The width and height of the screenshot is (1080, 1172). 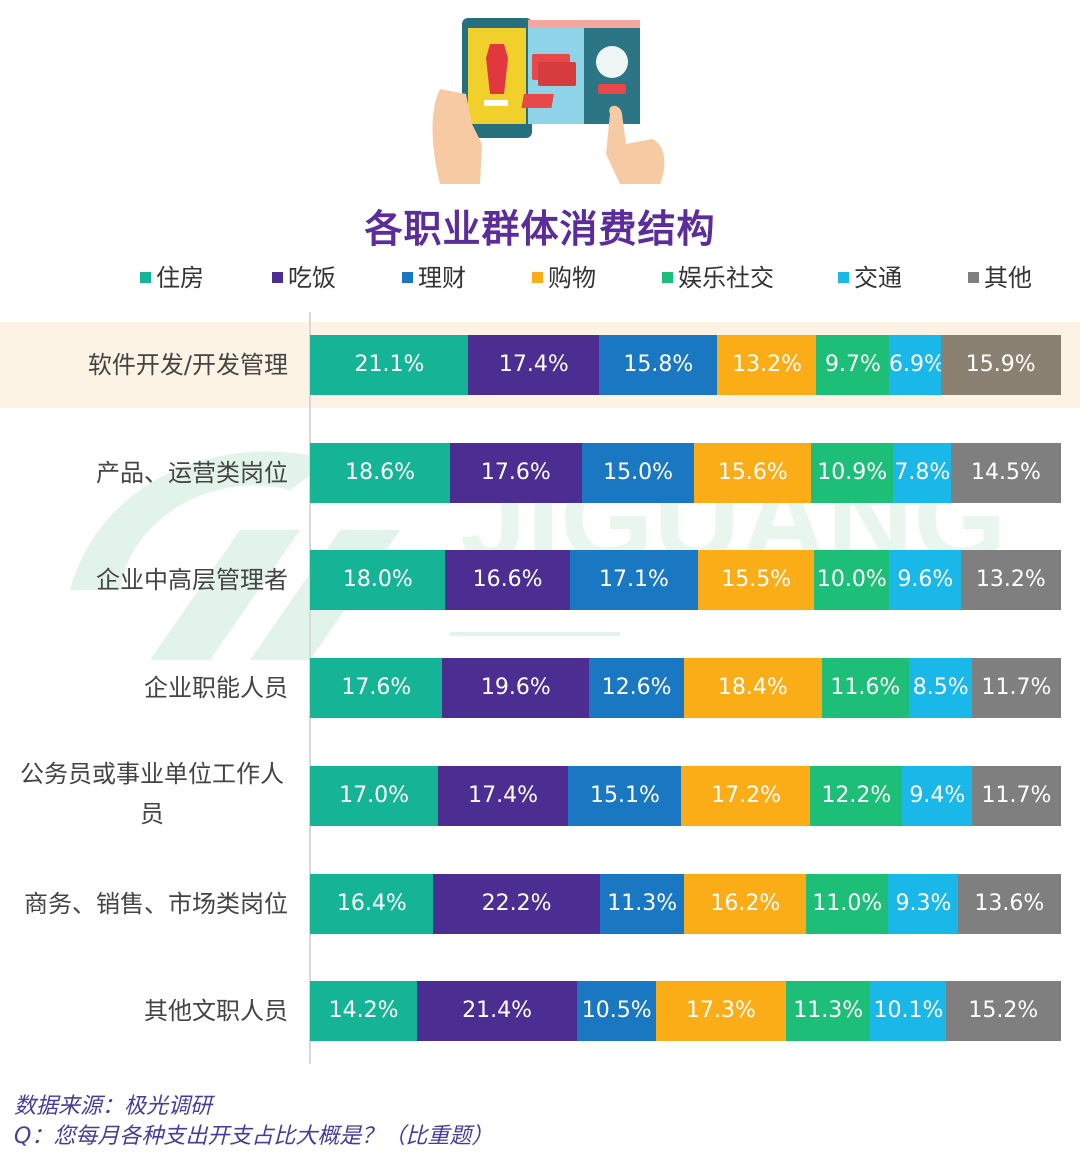 What do you see at coordinates (637, 688) in the screenshot?
I see `bar-segment: 12.6%` at bounding box center [637, 688].